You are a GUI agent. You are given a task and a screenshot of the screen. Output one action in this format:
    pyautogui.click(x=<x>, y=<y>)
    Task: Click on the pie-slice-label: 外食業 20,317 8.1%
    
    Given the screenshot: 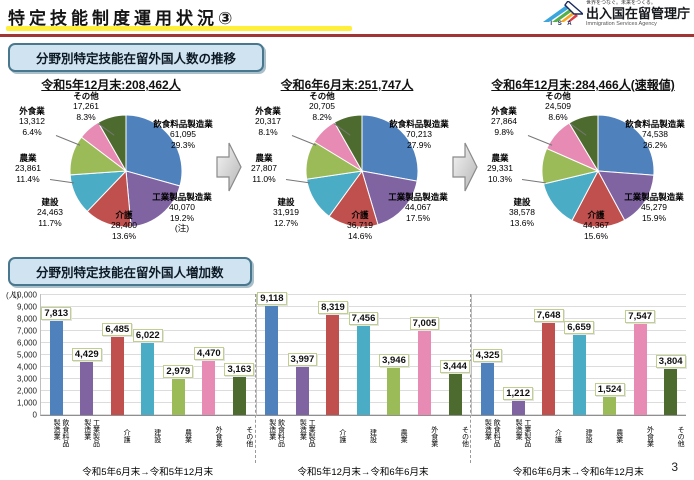 What is the action you would take?
    pyautogui.click(x=268, y=121)
    